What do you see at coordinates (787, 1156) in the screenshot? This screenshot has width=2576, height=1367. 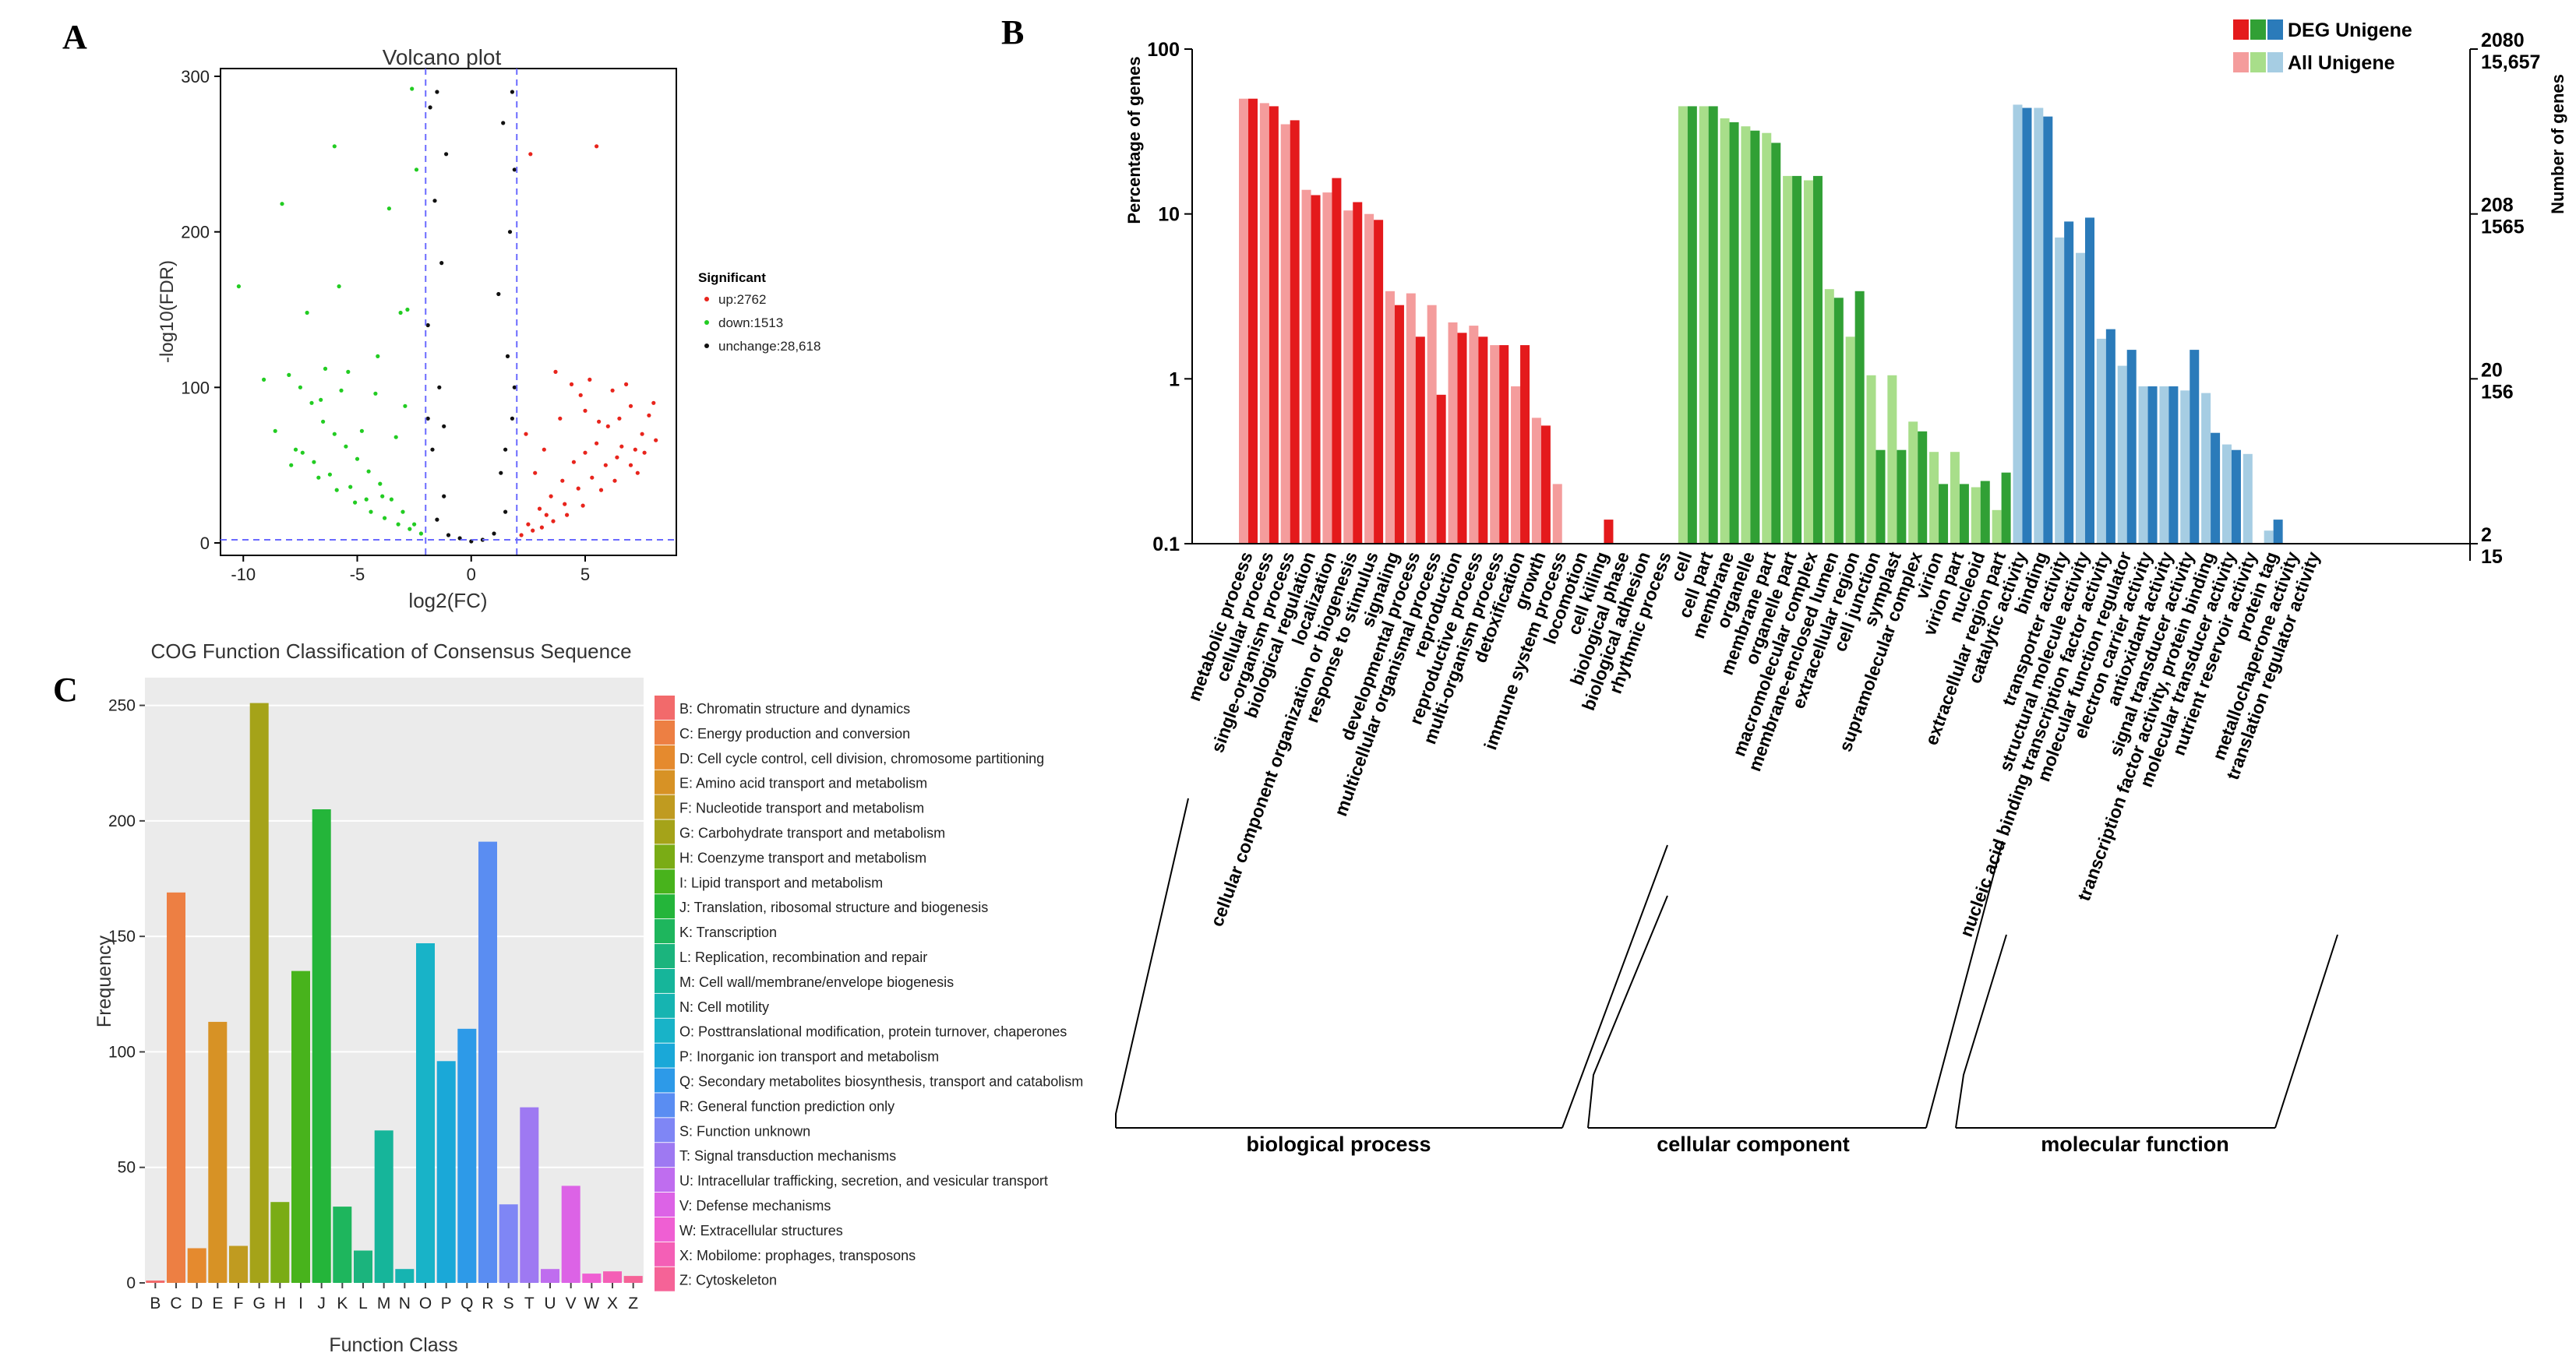 I see `cog-legend-label-18: T: Signal transduction mechanisms` at bounding box center [787, 1156].